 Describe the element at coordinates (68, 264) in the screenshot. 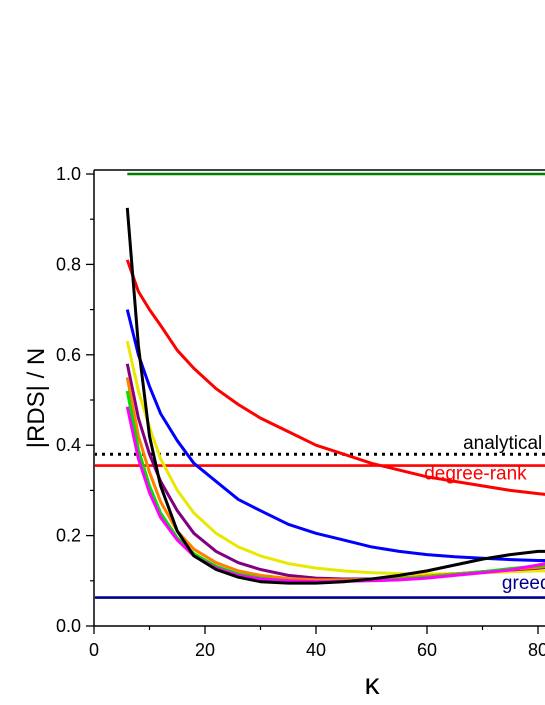

I see `y-tick-label: 0.8` at that location.